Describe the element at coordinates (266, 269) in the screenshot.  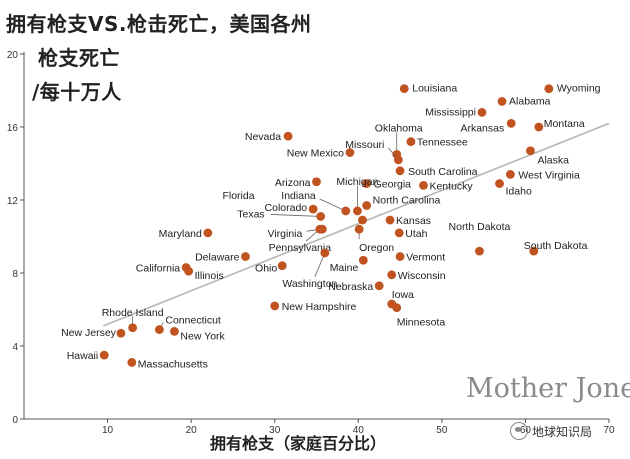
I see `point-label: Ohio` at that location.